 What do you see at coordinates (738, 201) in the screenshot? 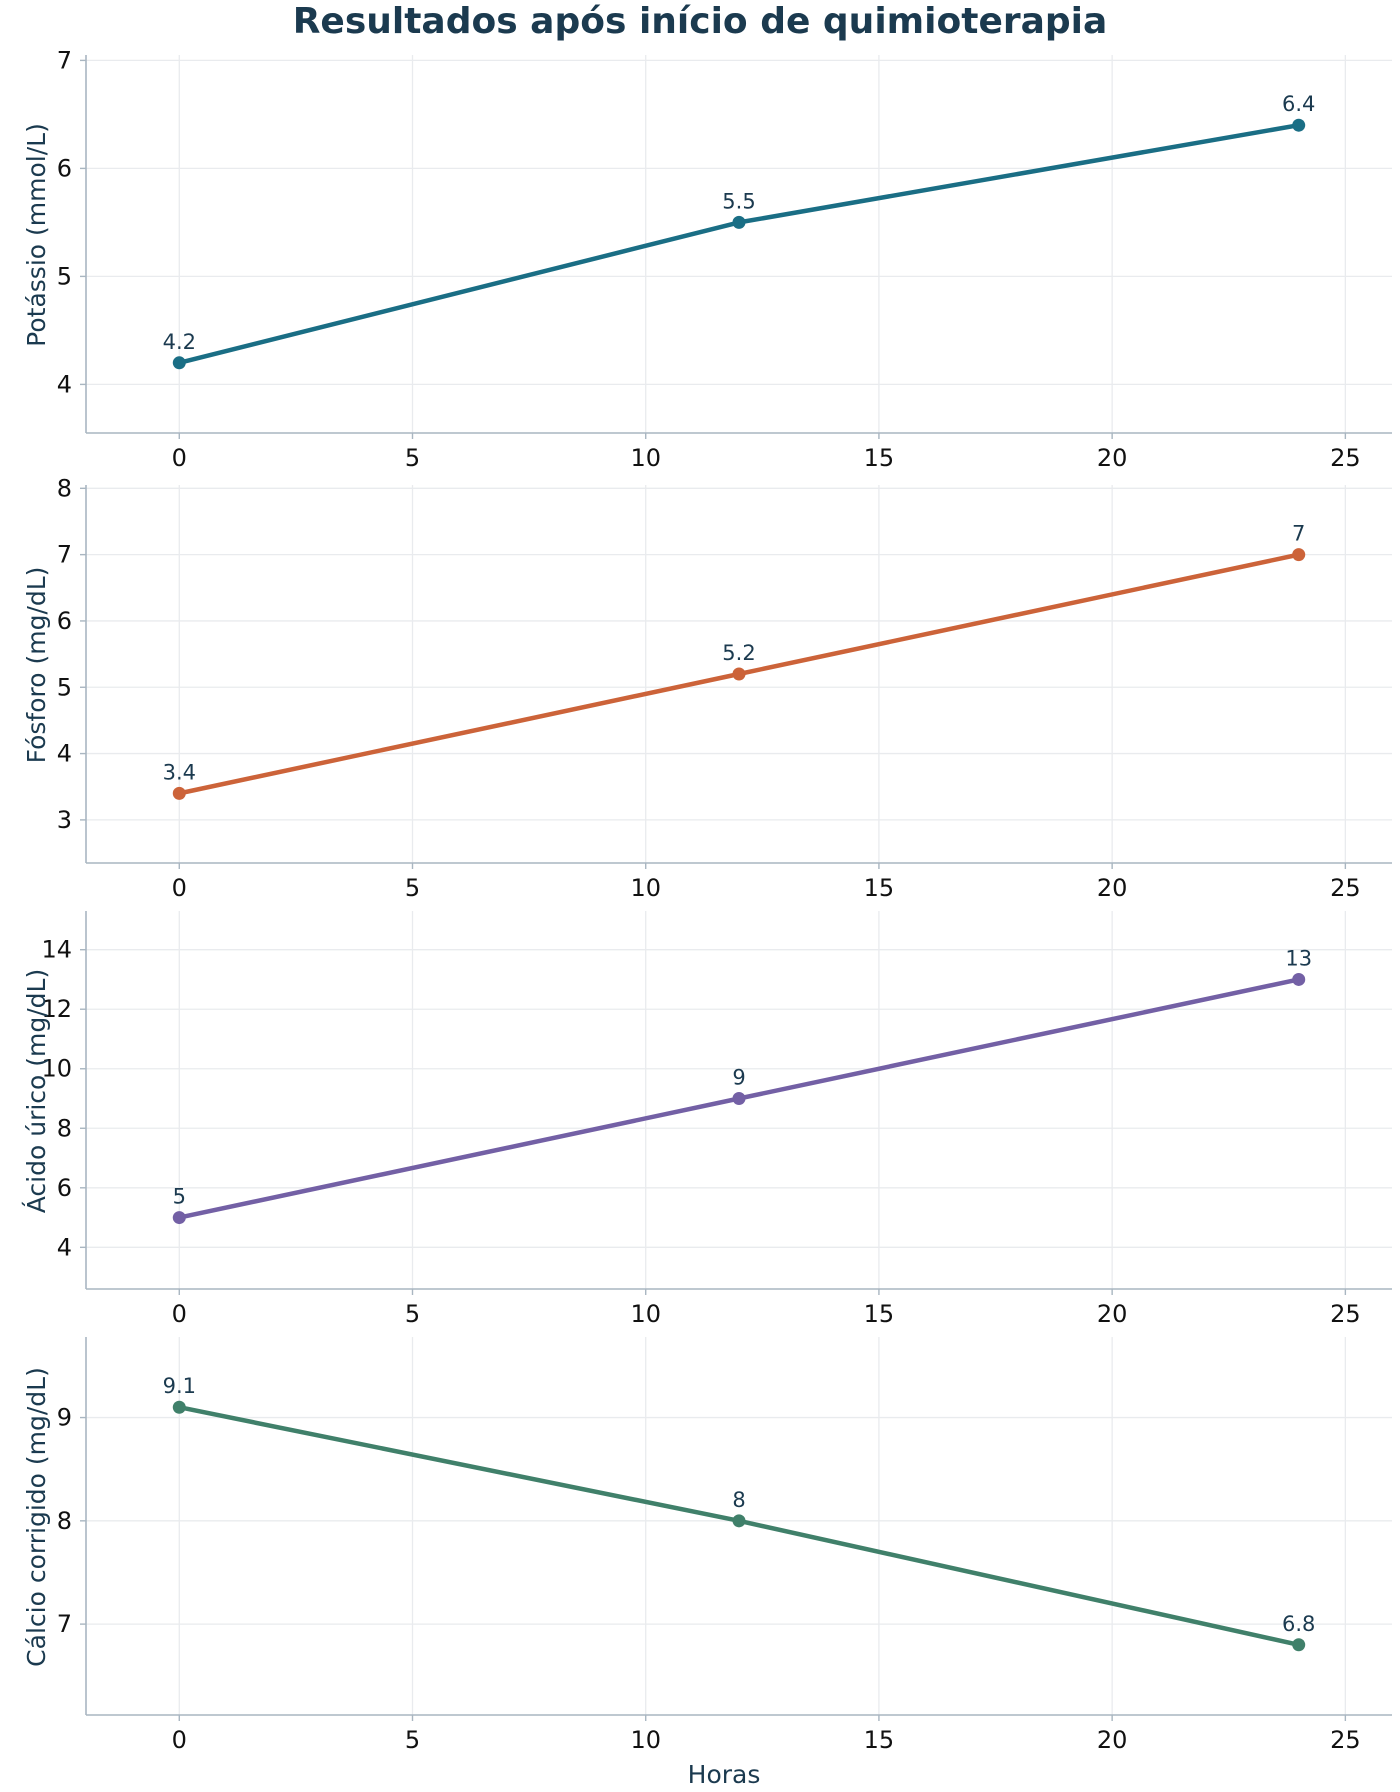
I see `data-label: 5.5` at bounding box center [738, 201].